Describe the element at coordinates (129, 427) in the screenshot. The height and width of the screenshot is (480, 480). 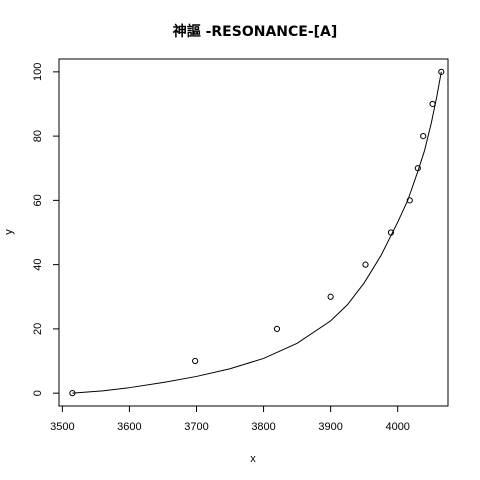
I see `x-tick-label: 3600` at that location.